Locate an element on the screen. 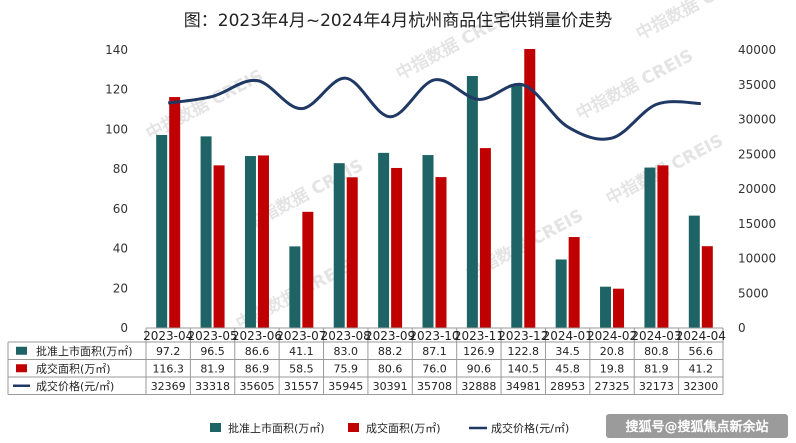  y-left-tick-label: 20 is located at coordinates (120, 288).